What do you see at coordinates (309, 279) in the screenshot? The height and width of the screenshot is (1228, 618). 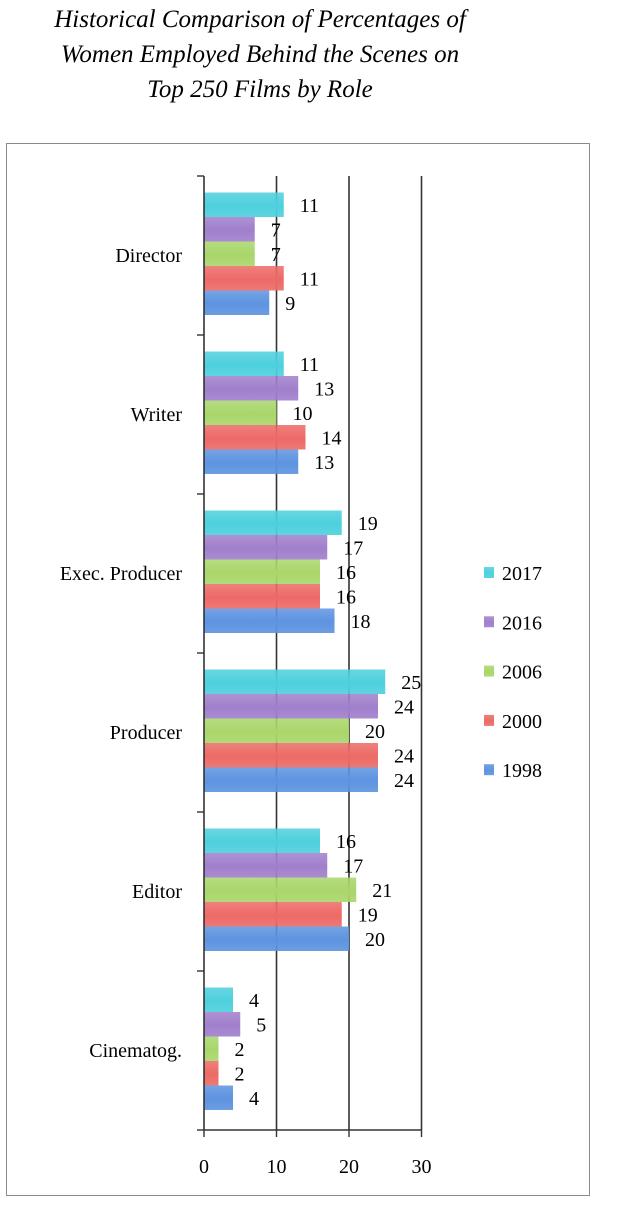 I see `value-label-director-2000: 11` at bounding box center [309, 279].